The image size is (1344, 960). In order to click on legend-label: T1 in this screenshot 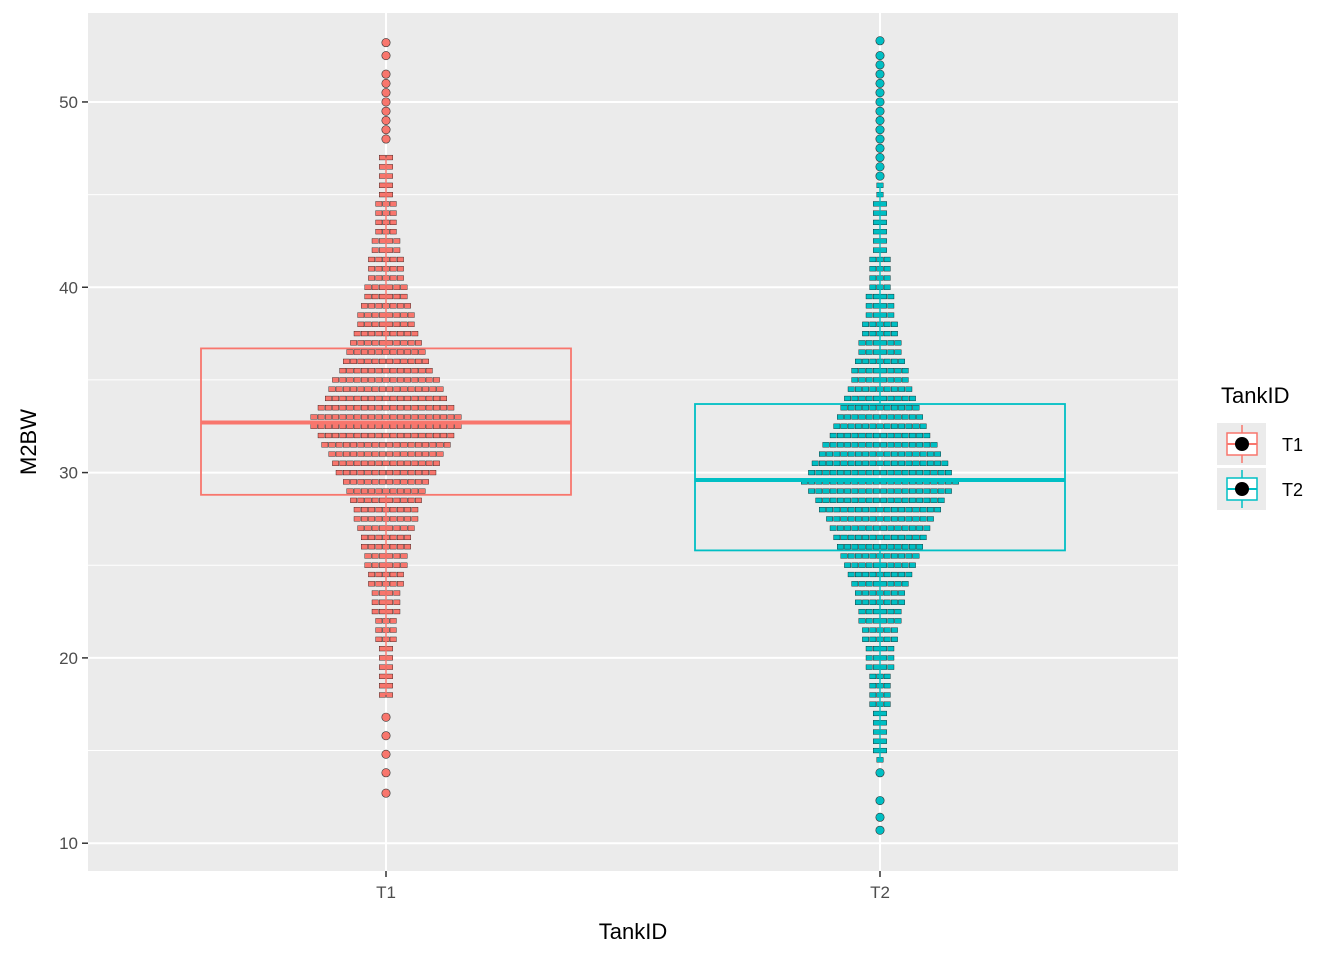, I will do `click(1292, 445)`.